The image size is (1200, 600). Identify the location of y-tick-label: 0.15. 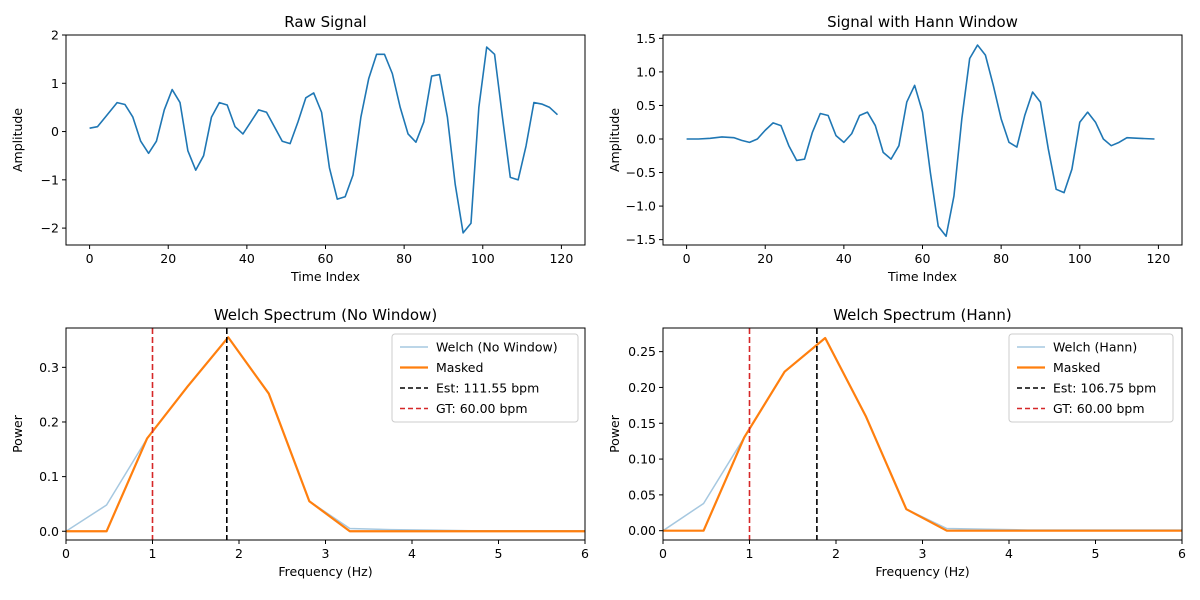
(642, 423).